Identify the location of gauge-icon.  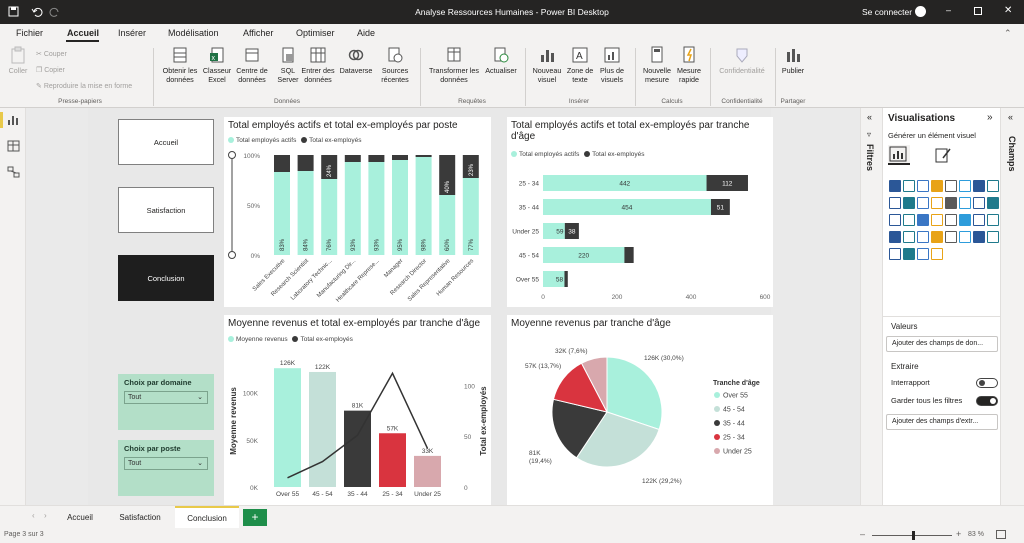
(937, 220).